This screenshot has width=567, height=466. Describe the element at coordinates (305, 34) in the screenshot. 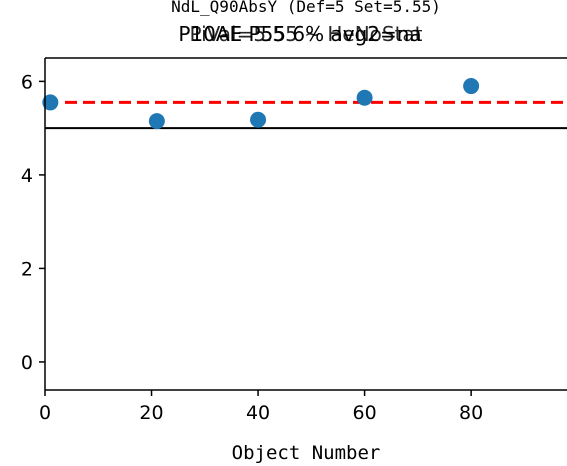

I see `chart-title-line-3: PiVal=5.55 ~ HeNoStat` at that location.